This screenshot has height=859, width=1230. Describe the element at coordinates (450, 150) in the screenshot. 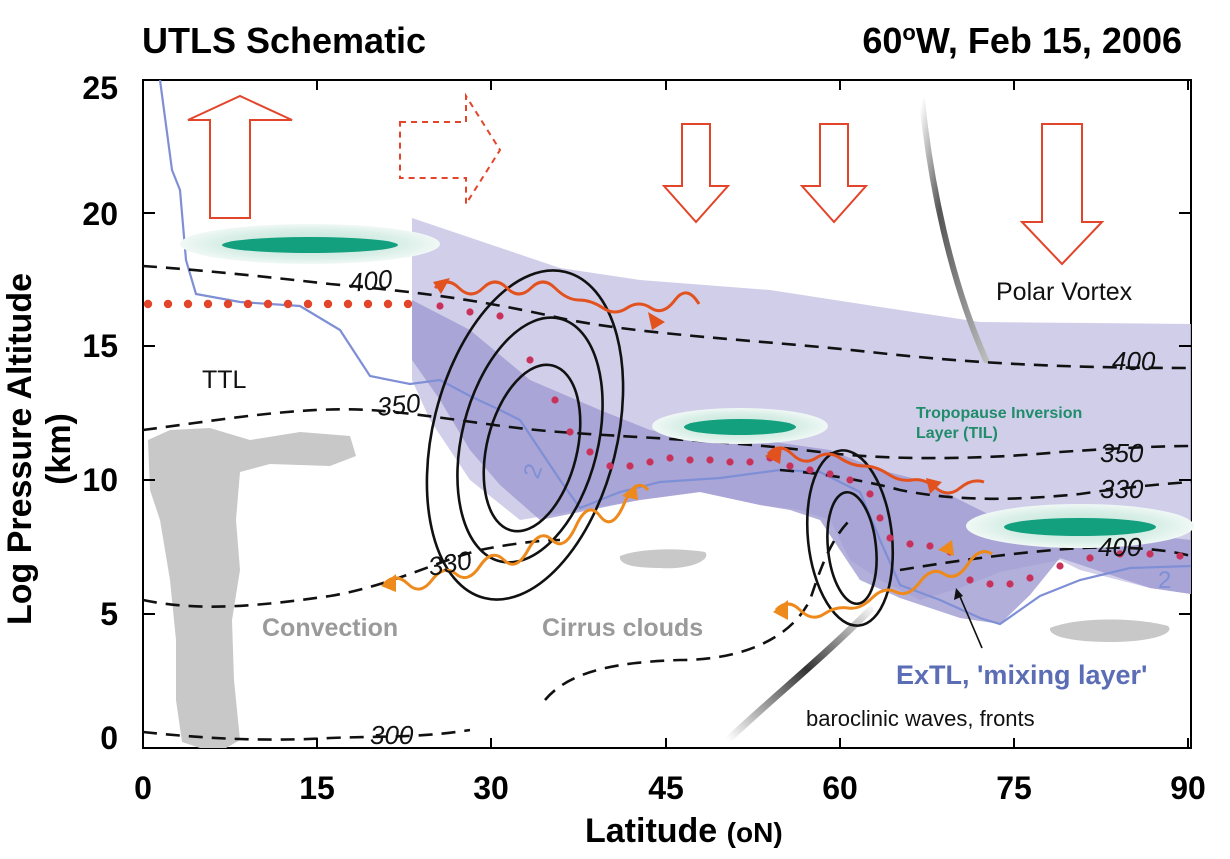

I see `poleward-arrow` at that location.